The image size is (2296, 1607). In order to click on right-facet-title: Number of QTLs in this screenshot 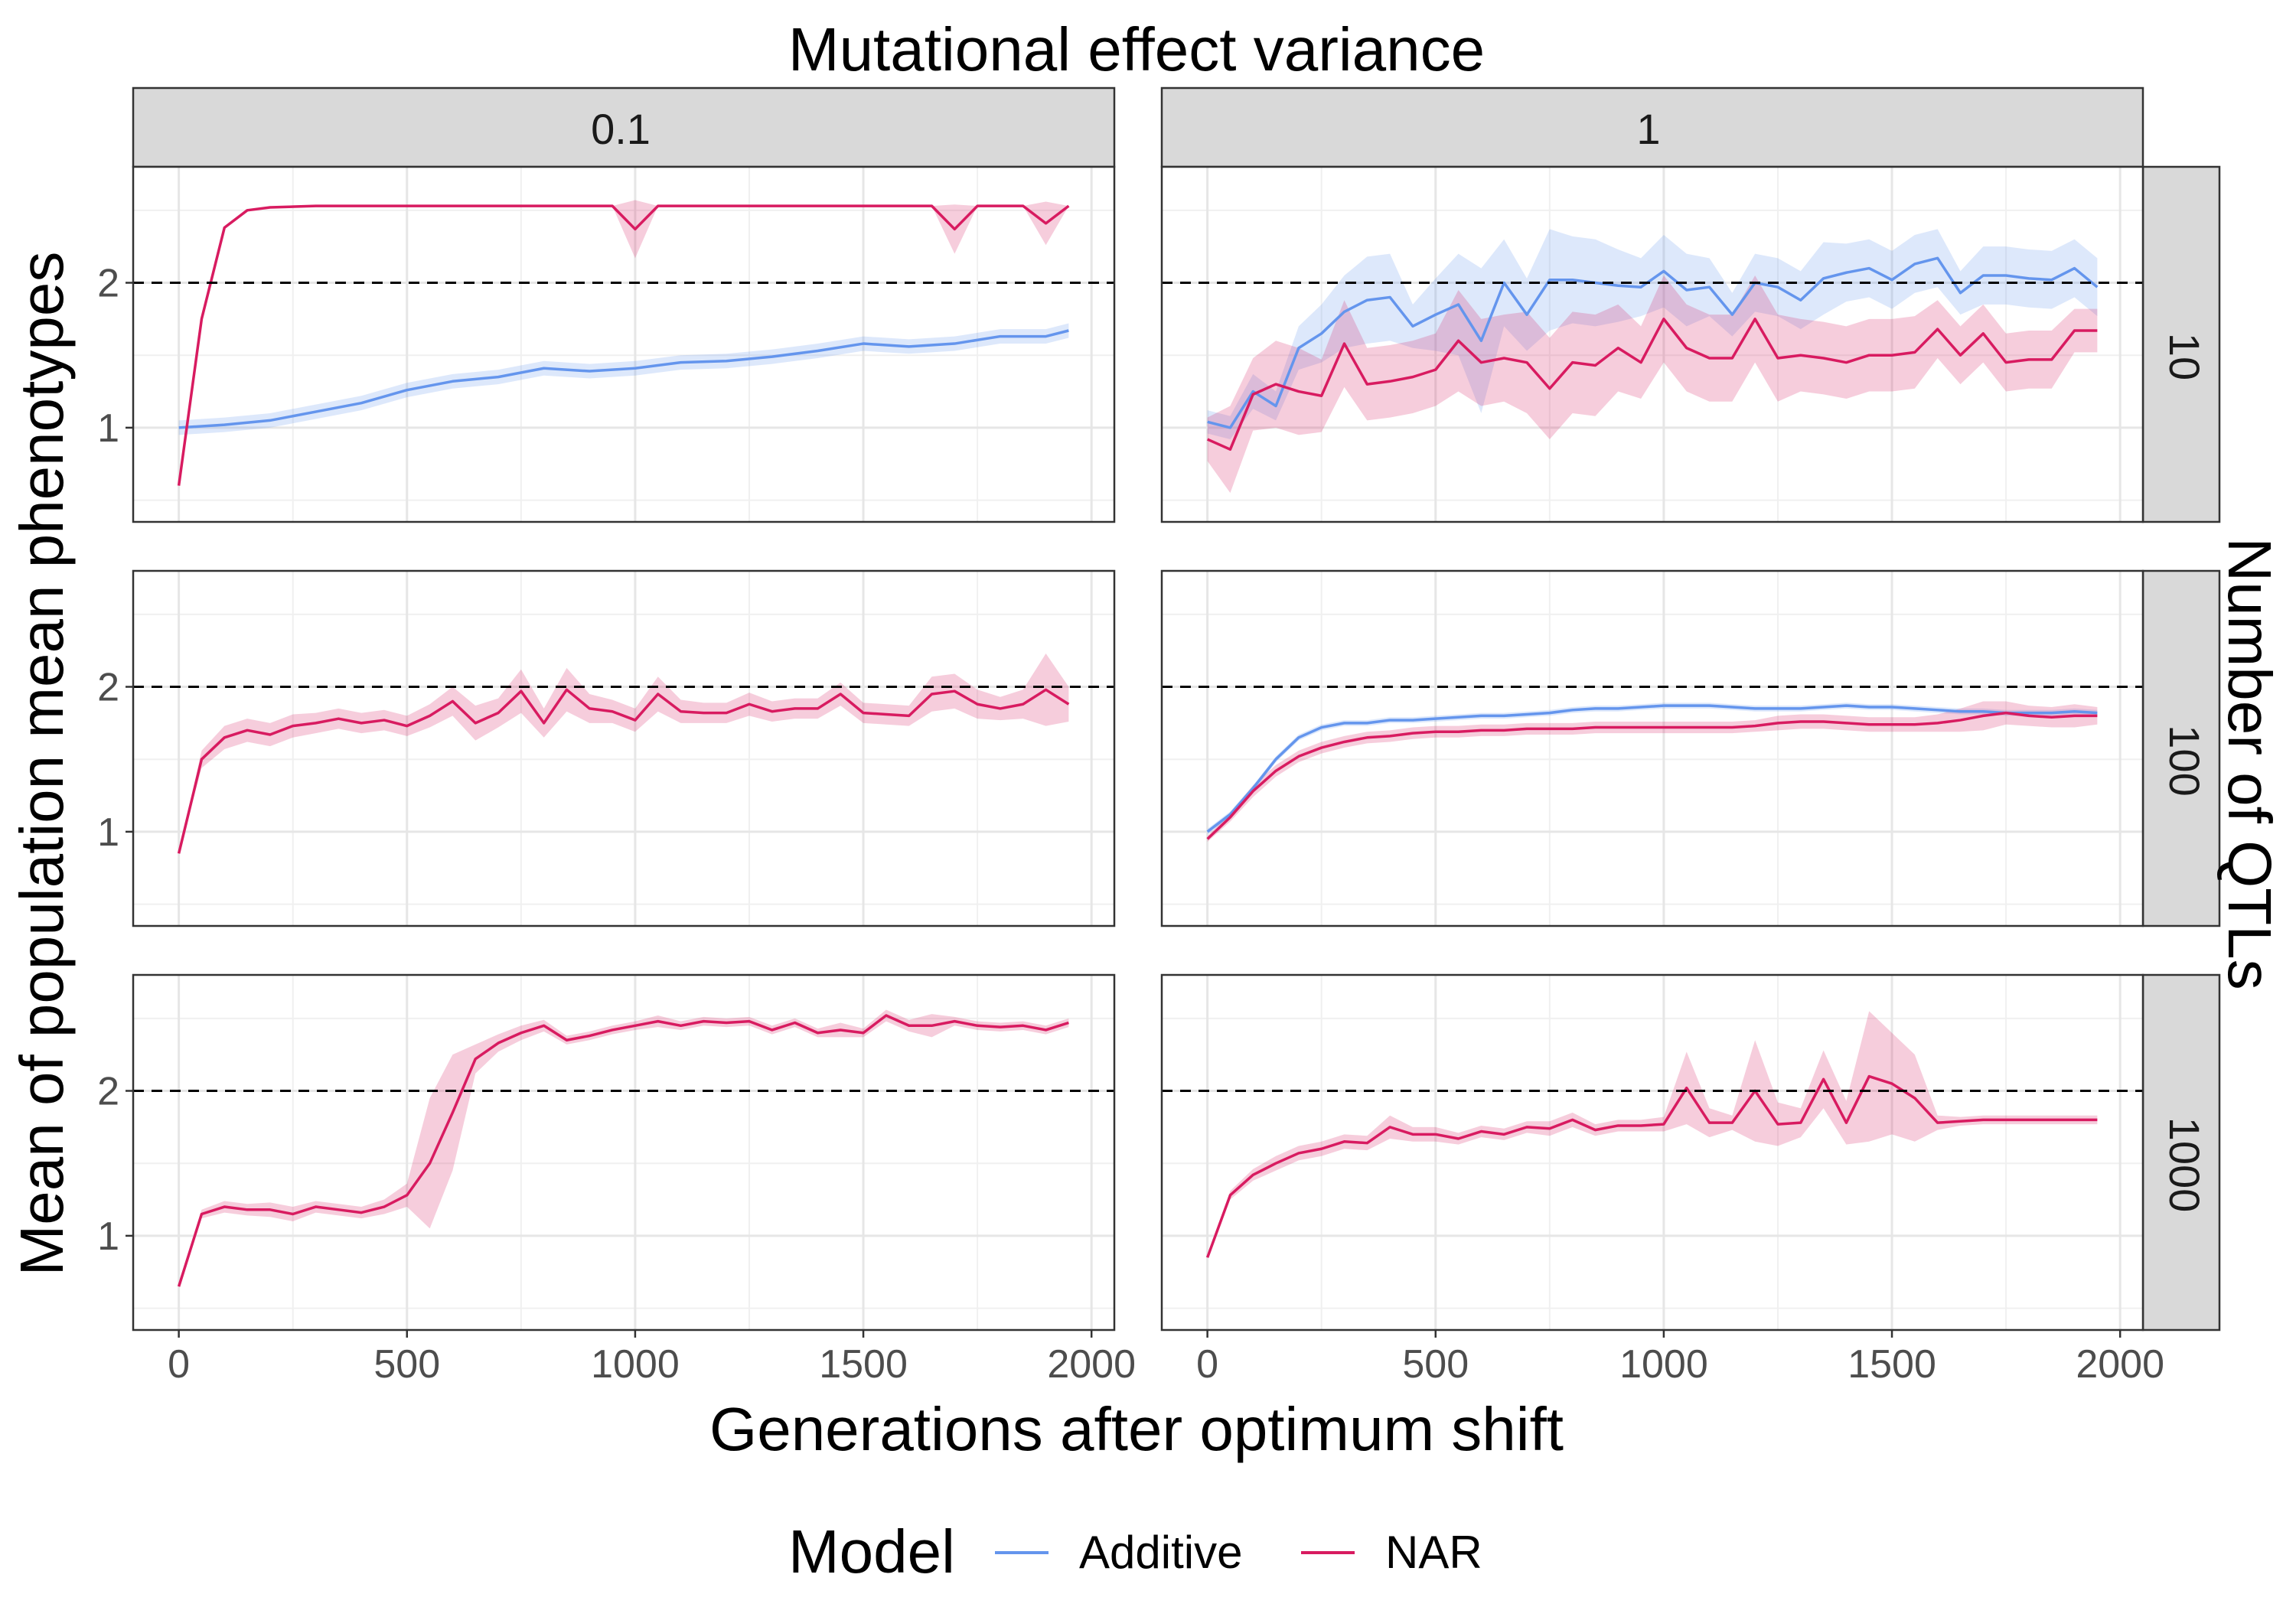, I will do `click(2250, 763)`.